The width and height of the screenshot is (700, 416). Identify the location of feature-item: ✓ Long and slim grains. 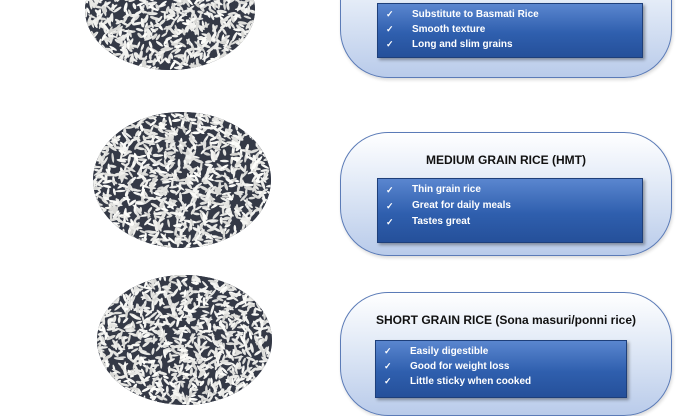
(510, 44).